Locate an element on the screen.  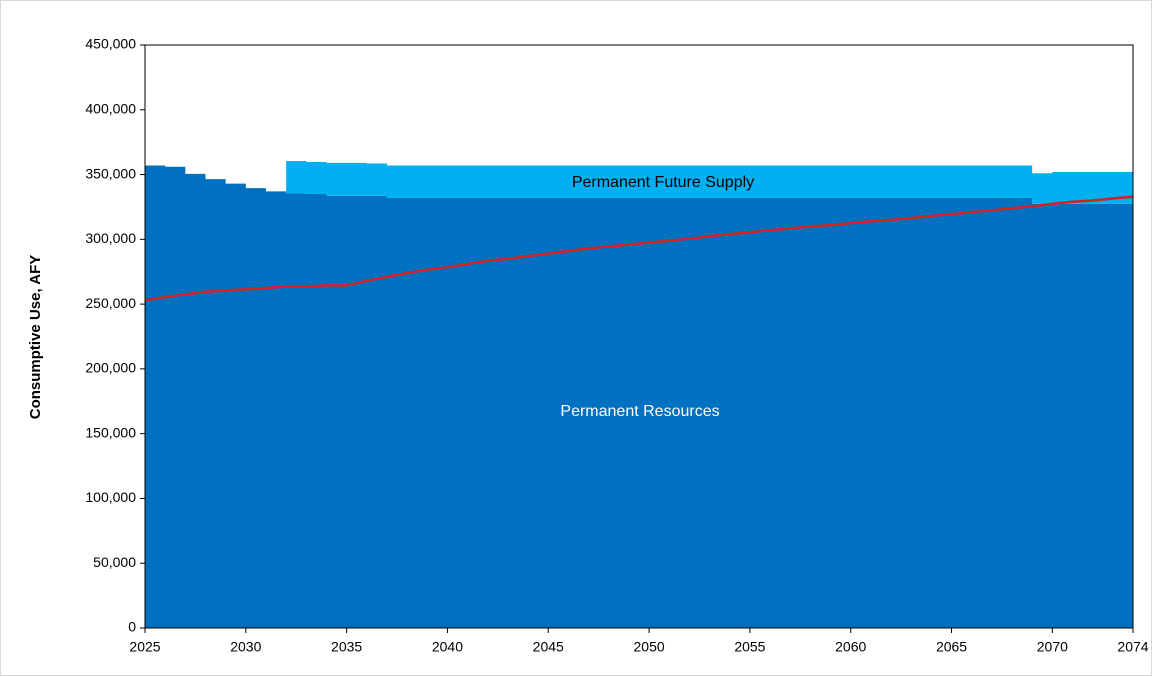
x-tick-label: 2050 is located at coordinates (649, 647).